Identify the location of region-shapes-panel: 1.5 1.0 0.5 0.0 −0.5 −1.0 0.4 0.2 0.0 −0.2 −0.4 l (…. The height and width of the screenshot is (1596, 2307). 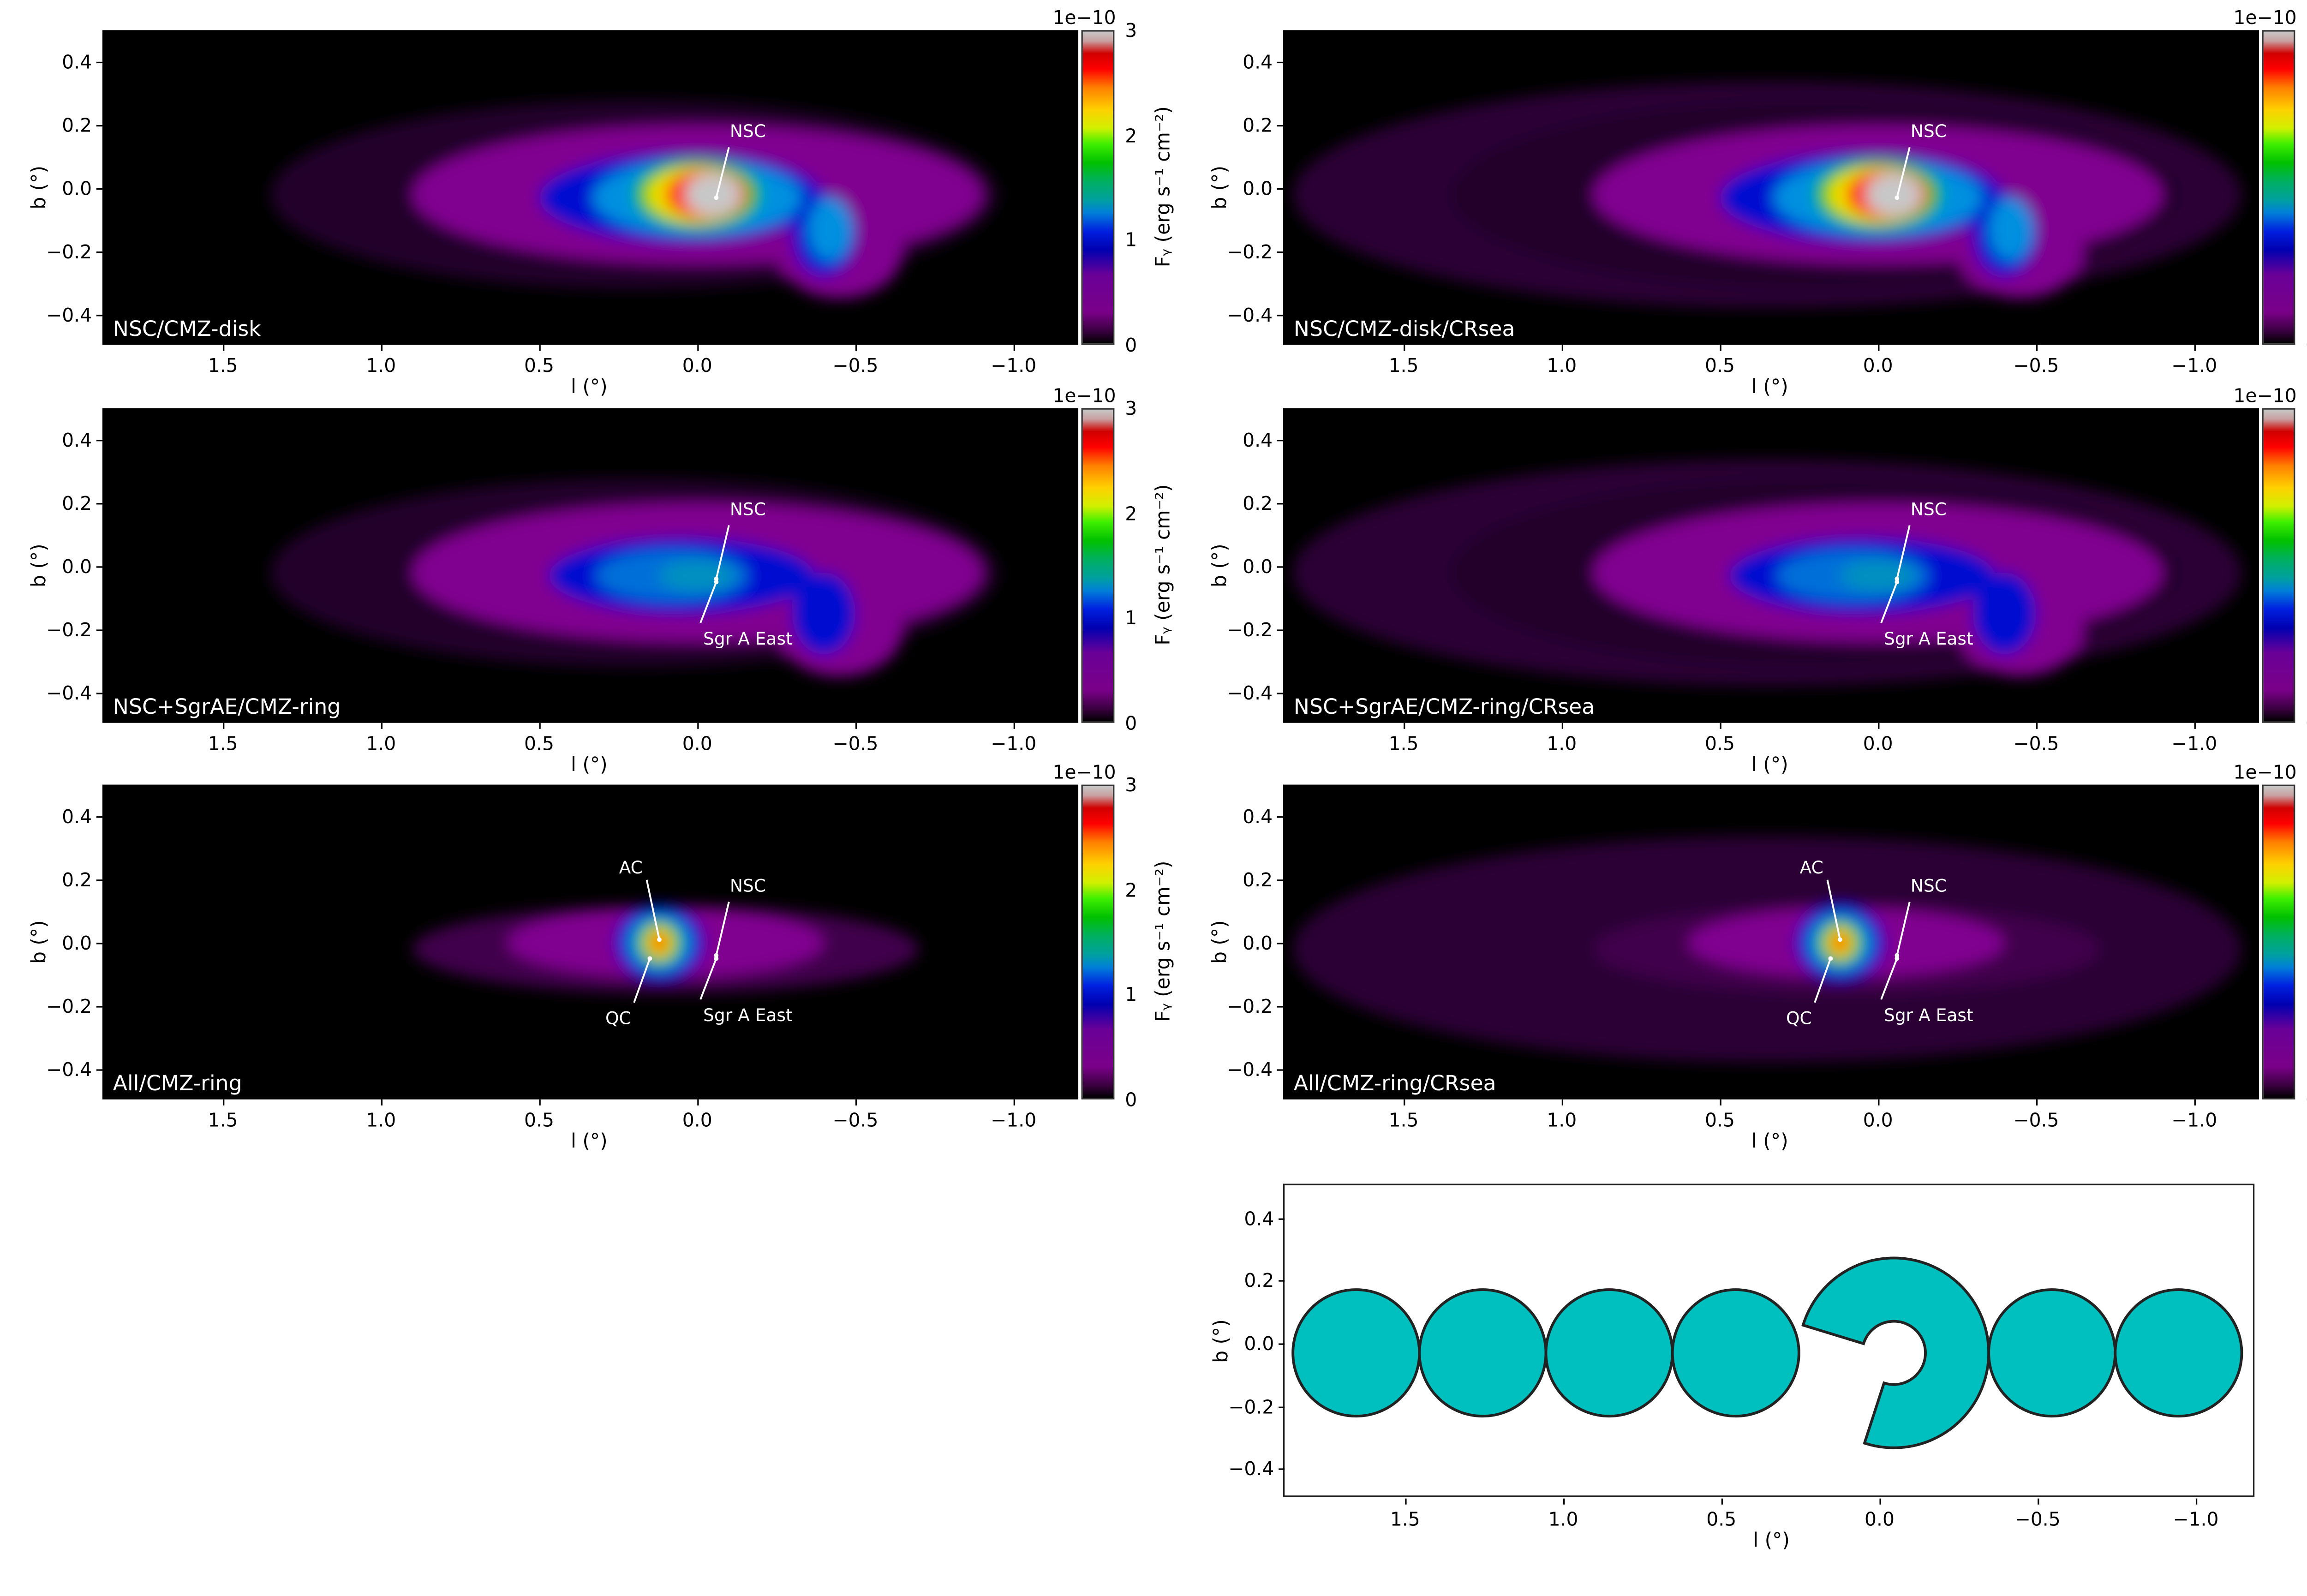
(1733, 1368).